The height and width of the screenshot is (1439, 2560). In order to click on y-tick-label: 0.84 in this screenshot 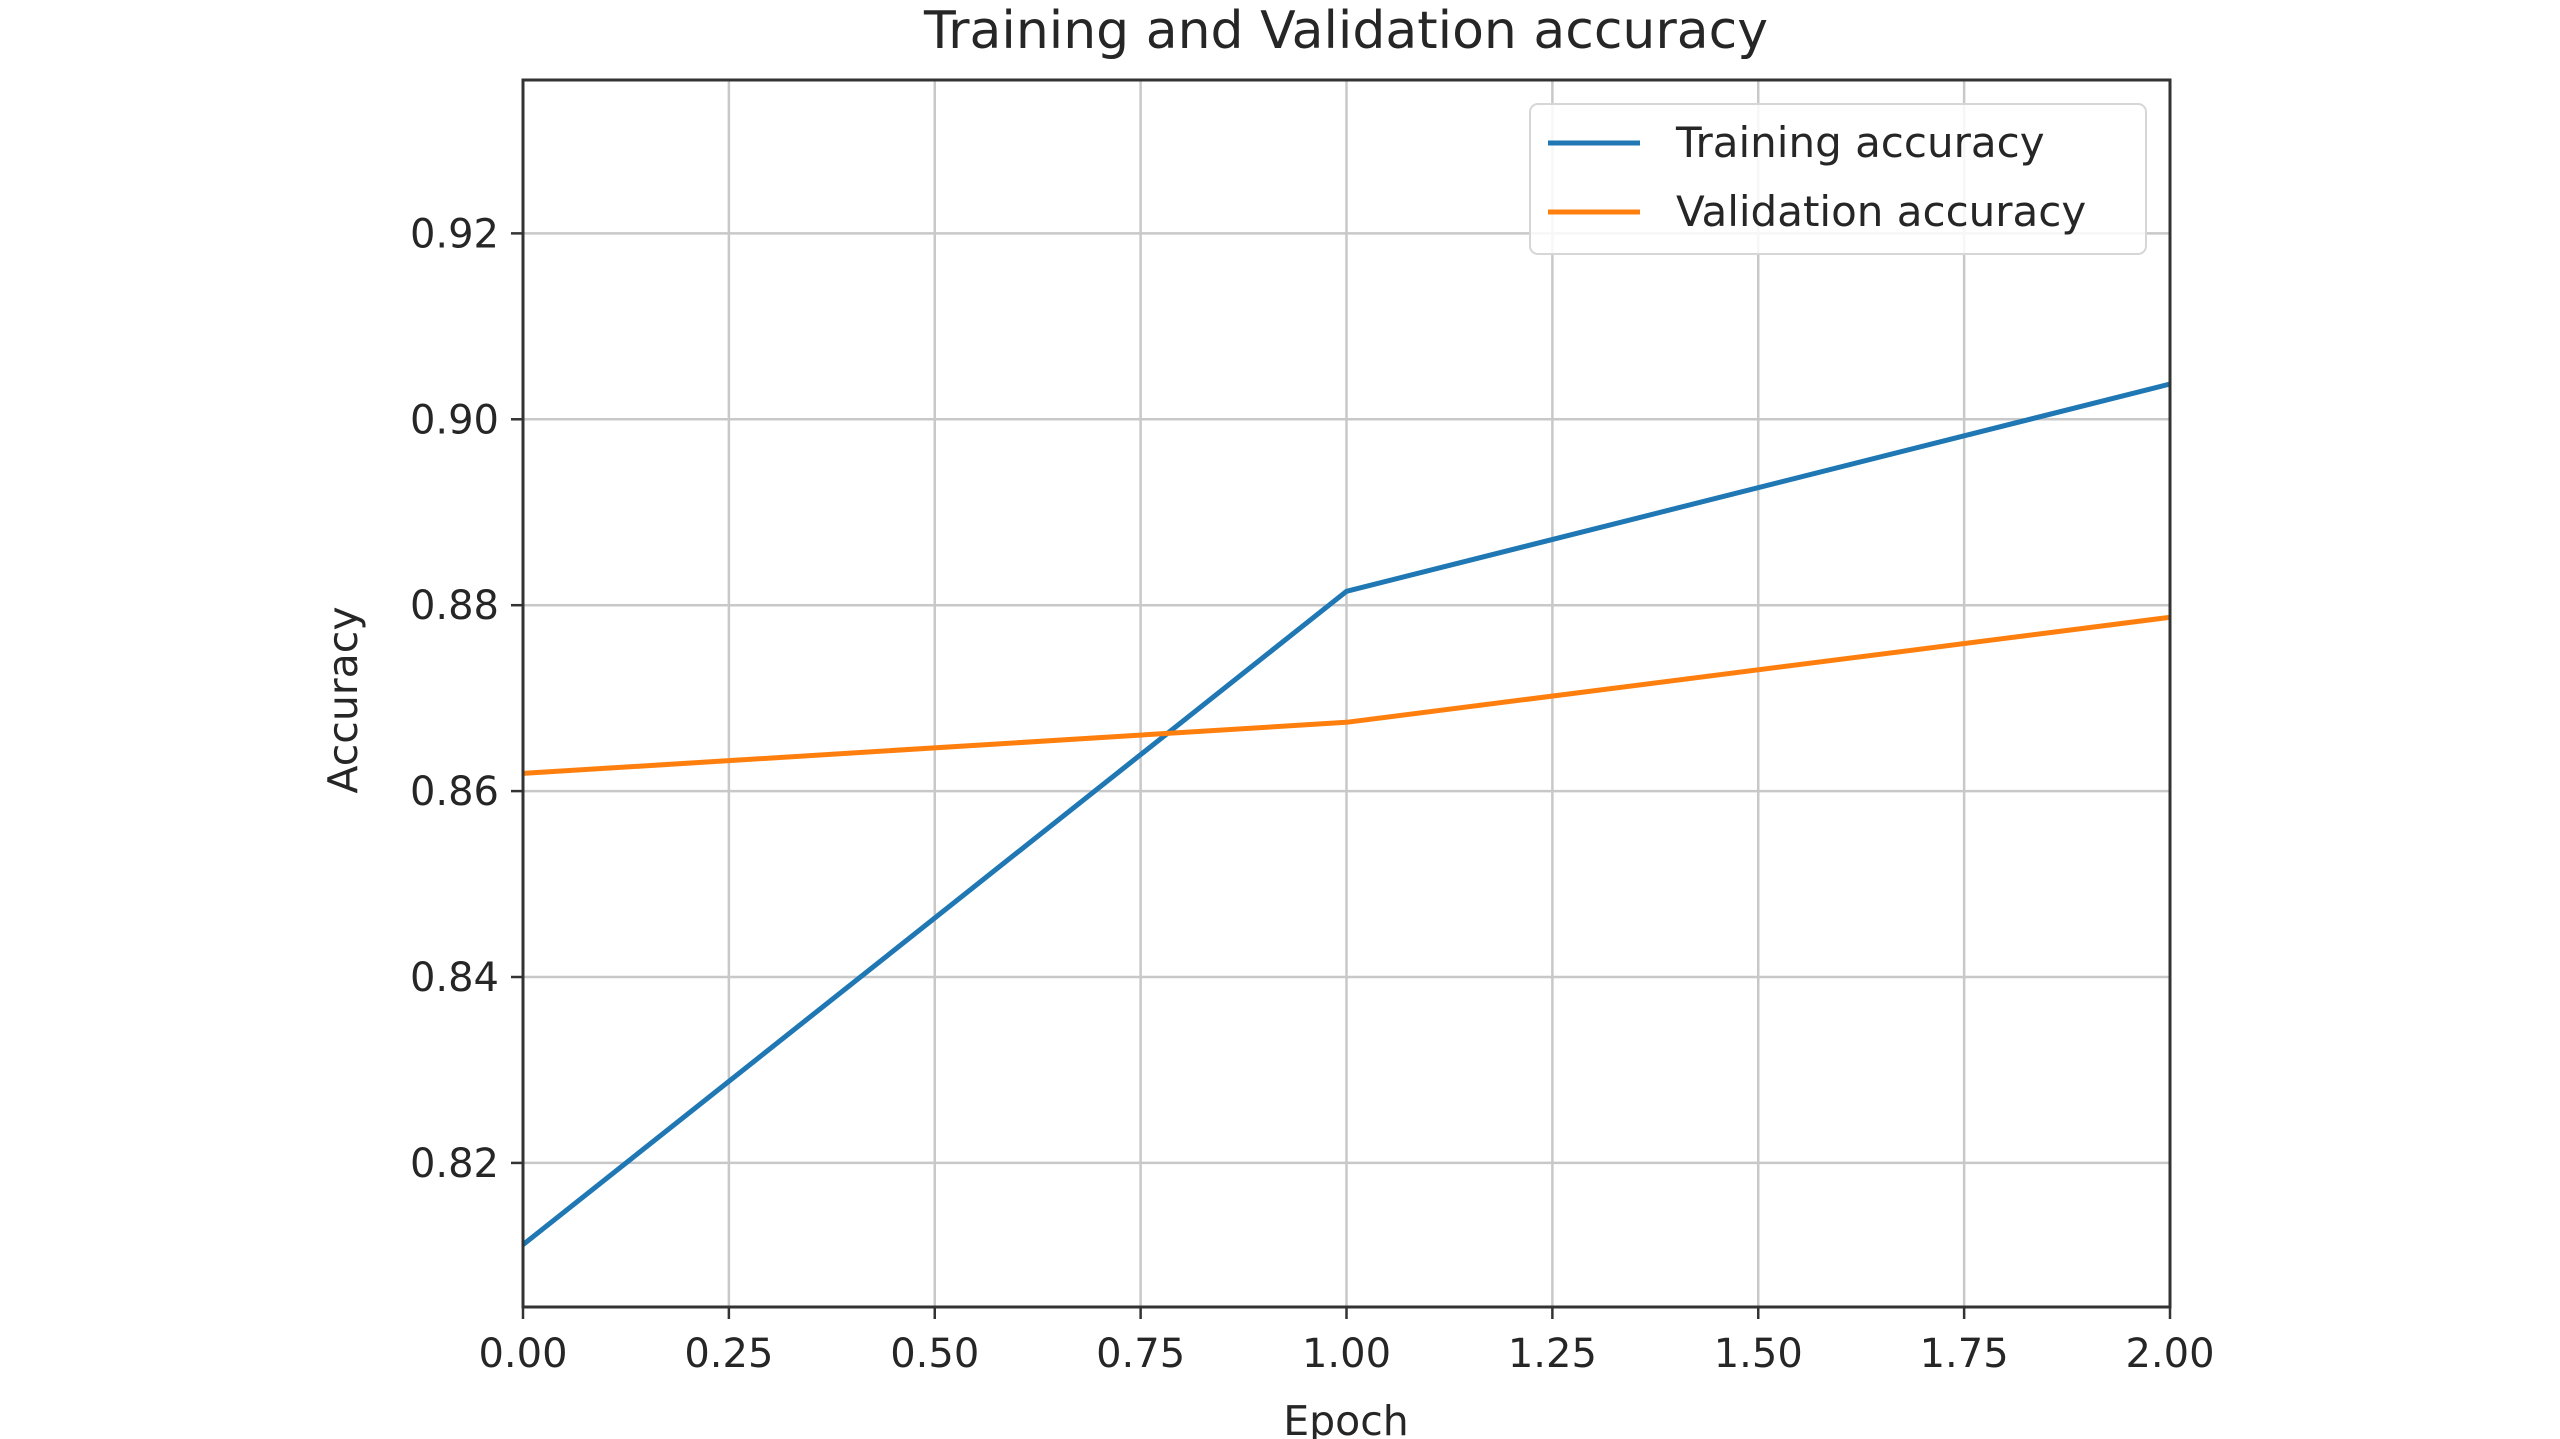, I will do `click(454, 978)`.